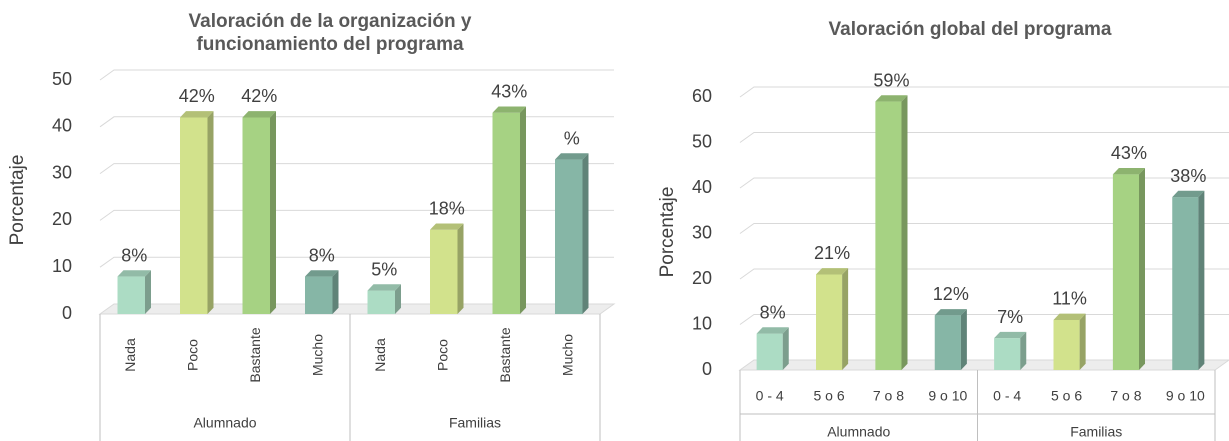 The width and height of the screenshot is (1229, 441). What do you see at coordinates (951, 294) in the screenshot?
I see `value-label: 12%` at bounding box center [951, 294].